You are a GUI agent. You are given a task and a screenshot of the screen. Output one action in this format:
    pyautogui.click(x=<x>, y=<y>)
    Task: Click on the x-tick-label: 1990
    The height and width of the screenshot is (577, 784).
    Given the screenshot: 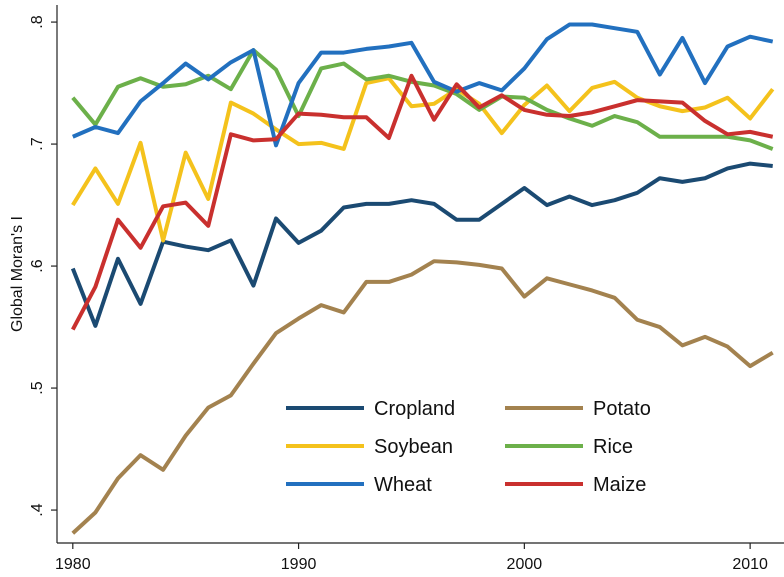 What is the action you would take?
    pyautogui.click(x=299, y=564)
    